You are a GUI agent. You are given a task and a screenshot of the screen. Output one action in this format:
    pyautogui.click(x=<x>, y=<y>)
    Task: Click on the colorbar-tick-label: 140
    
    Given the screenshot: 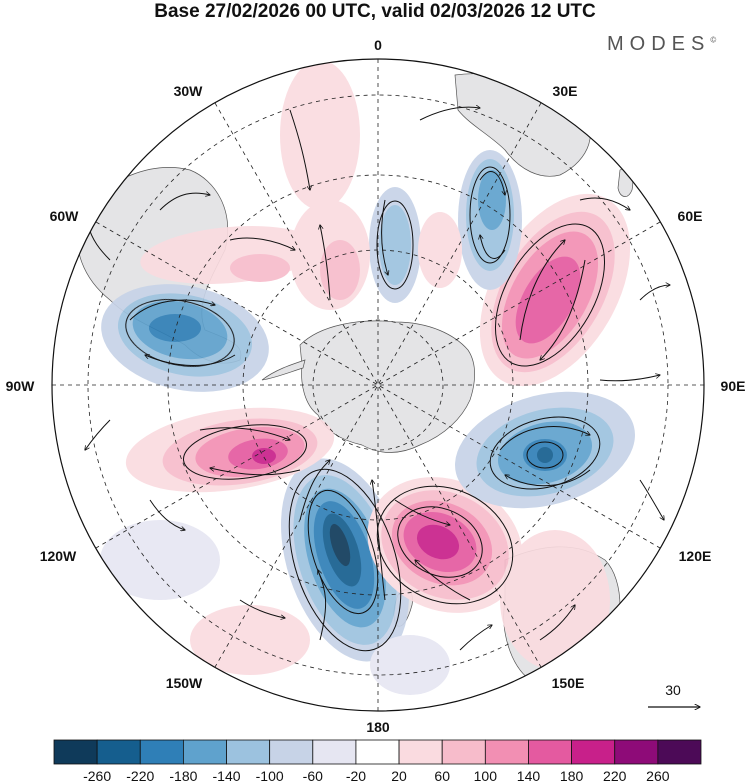 What is the action you would take?
    pyautogui.click(x=529, y=775)
    